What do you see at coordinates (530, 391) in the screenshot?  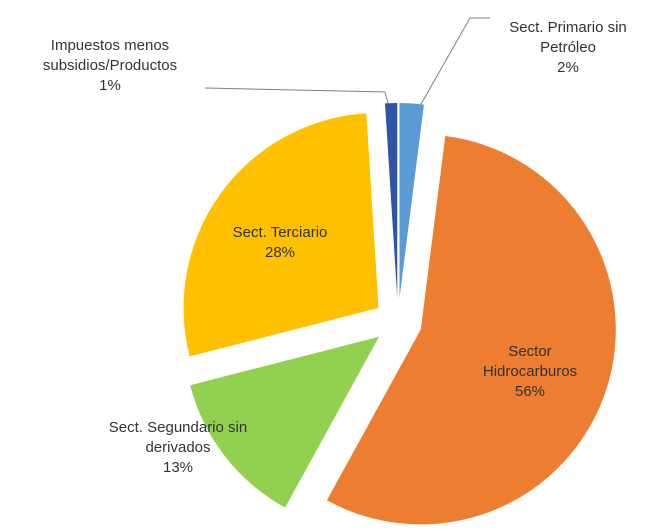 I see `value-label: 56%` at bounding box center [530, 391].